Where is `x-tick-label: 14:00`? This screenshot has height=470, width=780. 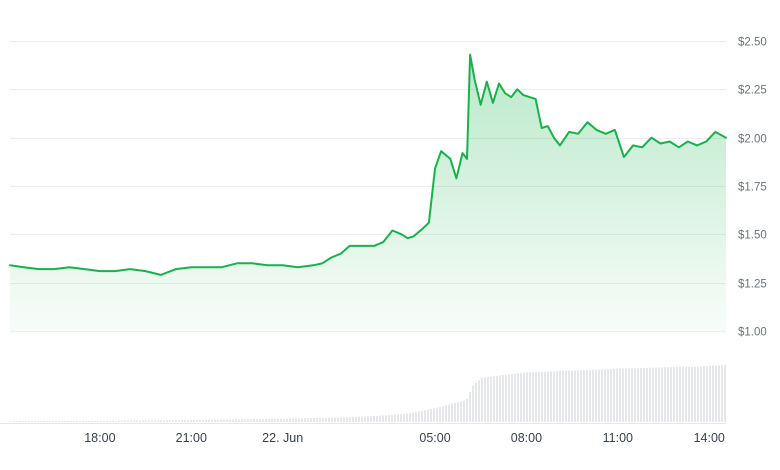
x-tick-label: 14:00 is located at coordinates (709, 438).